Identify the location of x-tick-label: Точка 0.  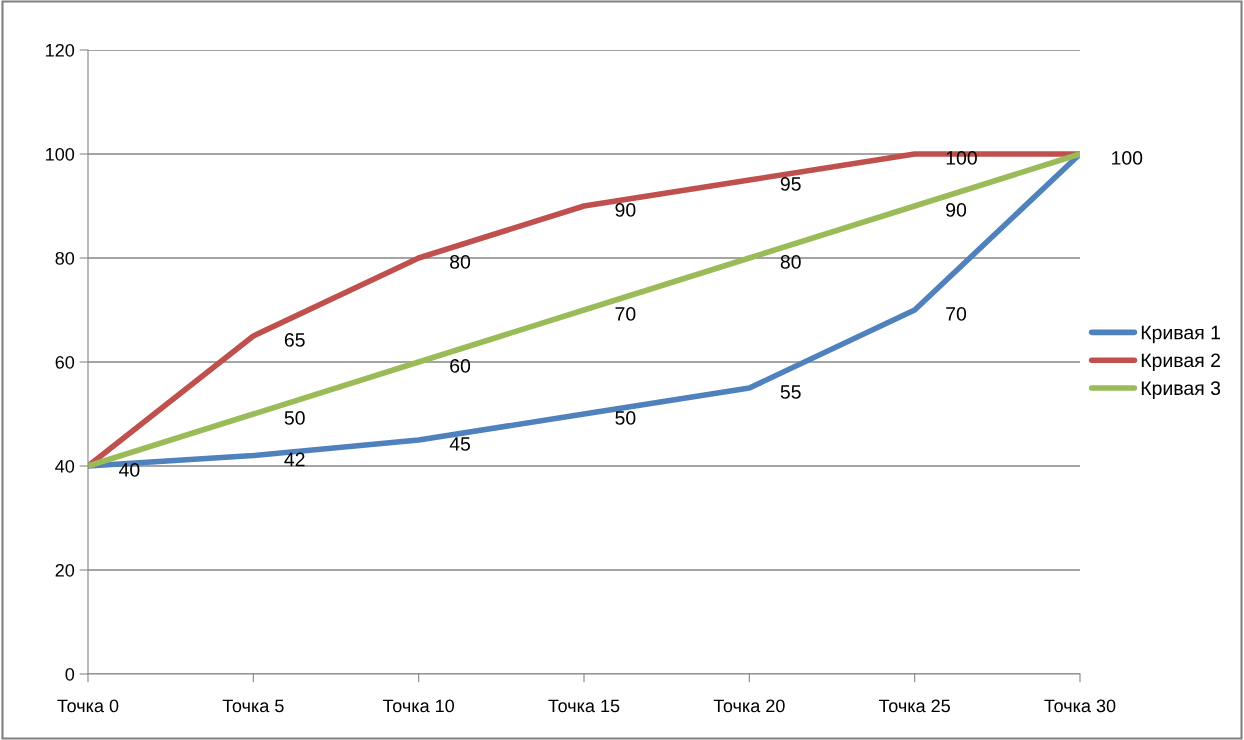
(88, 706).